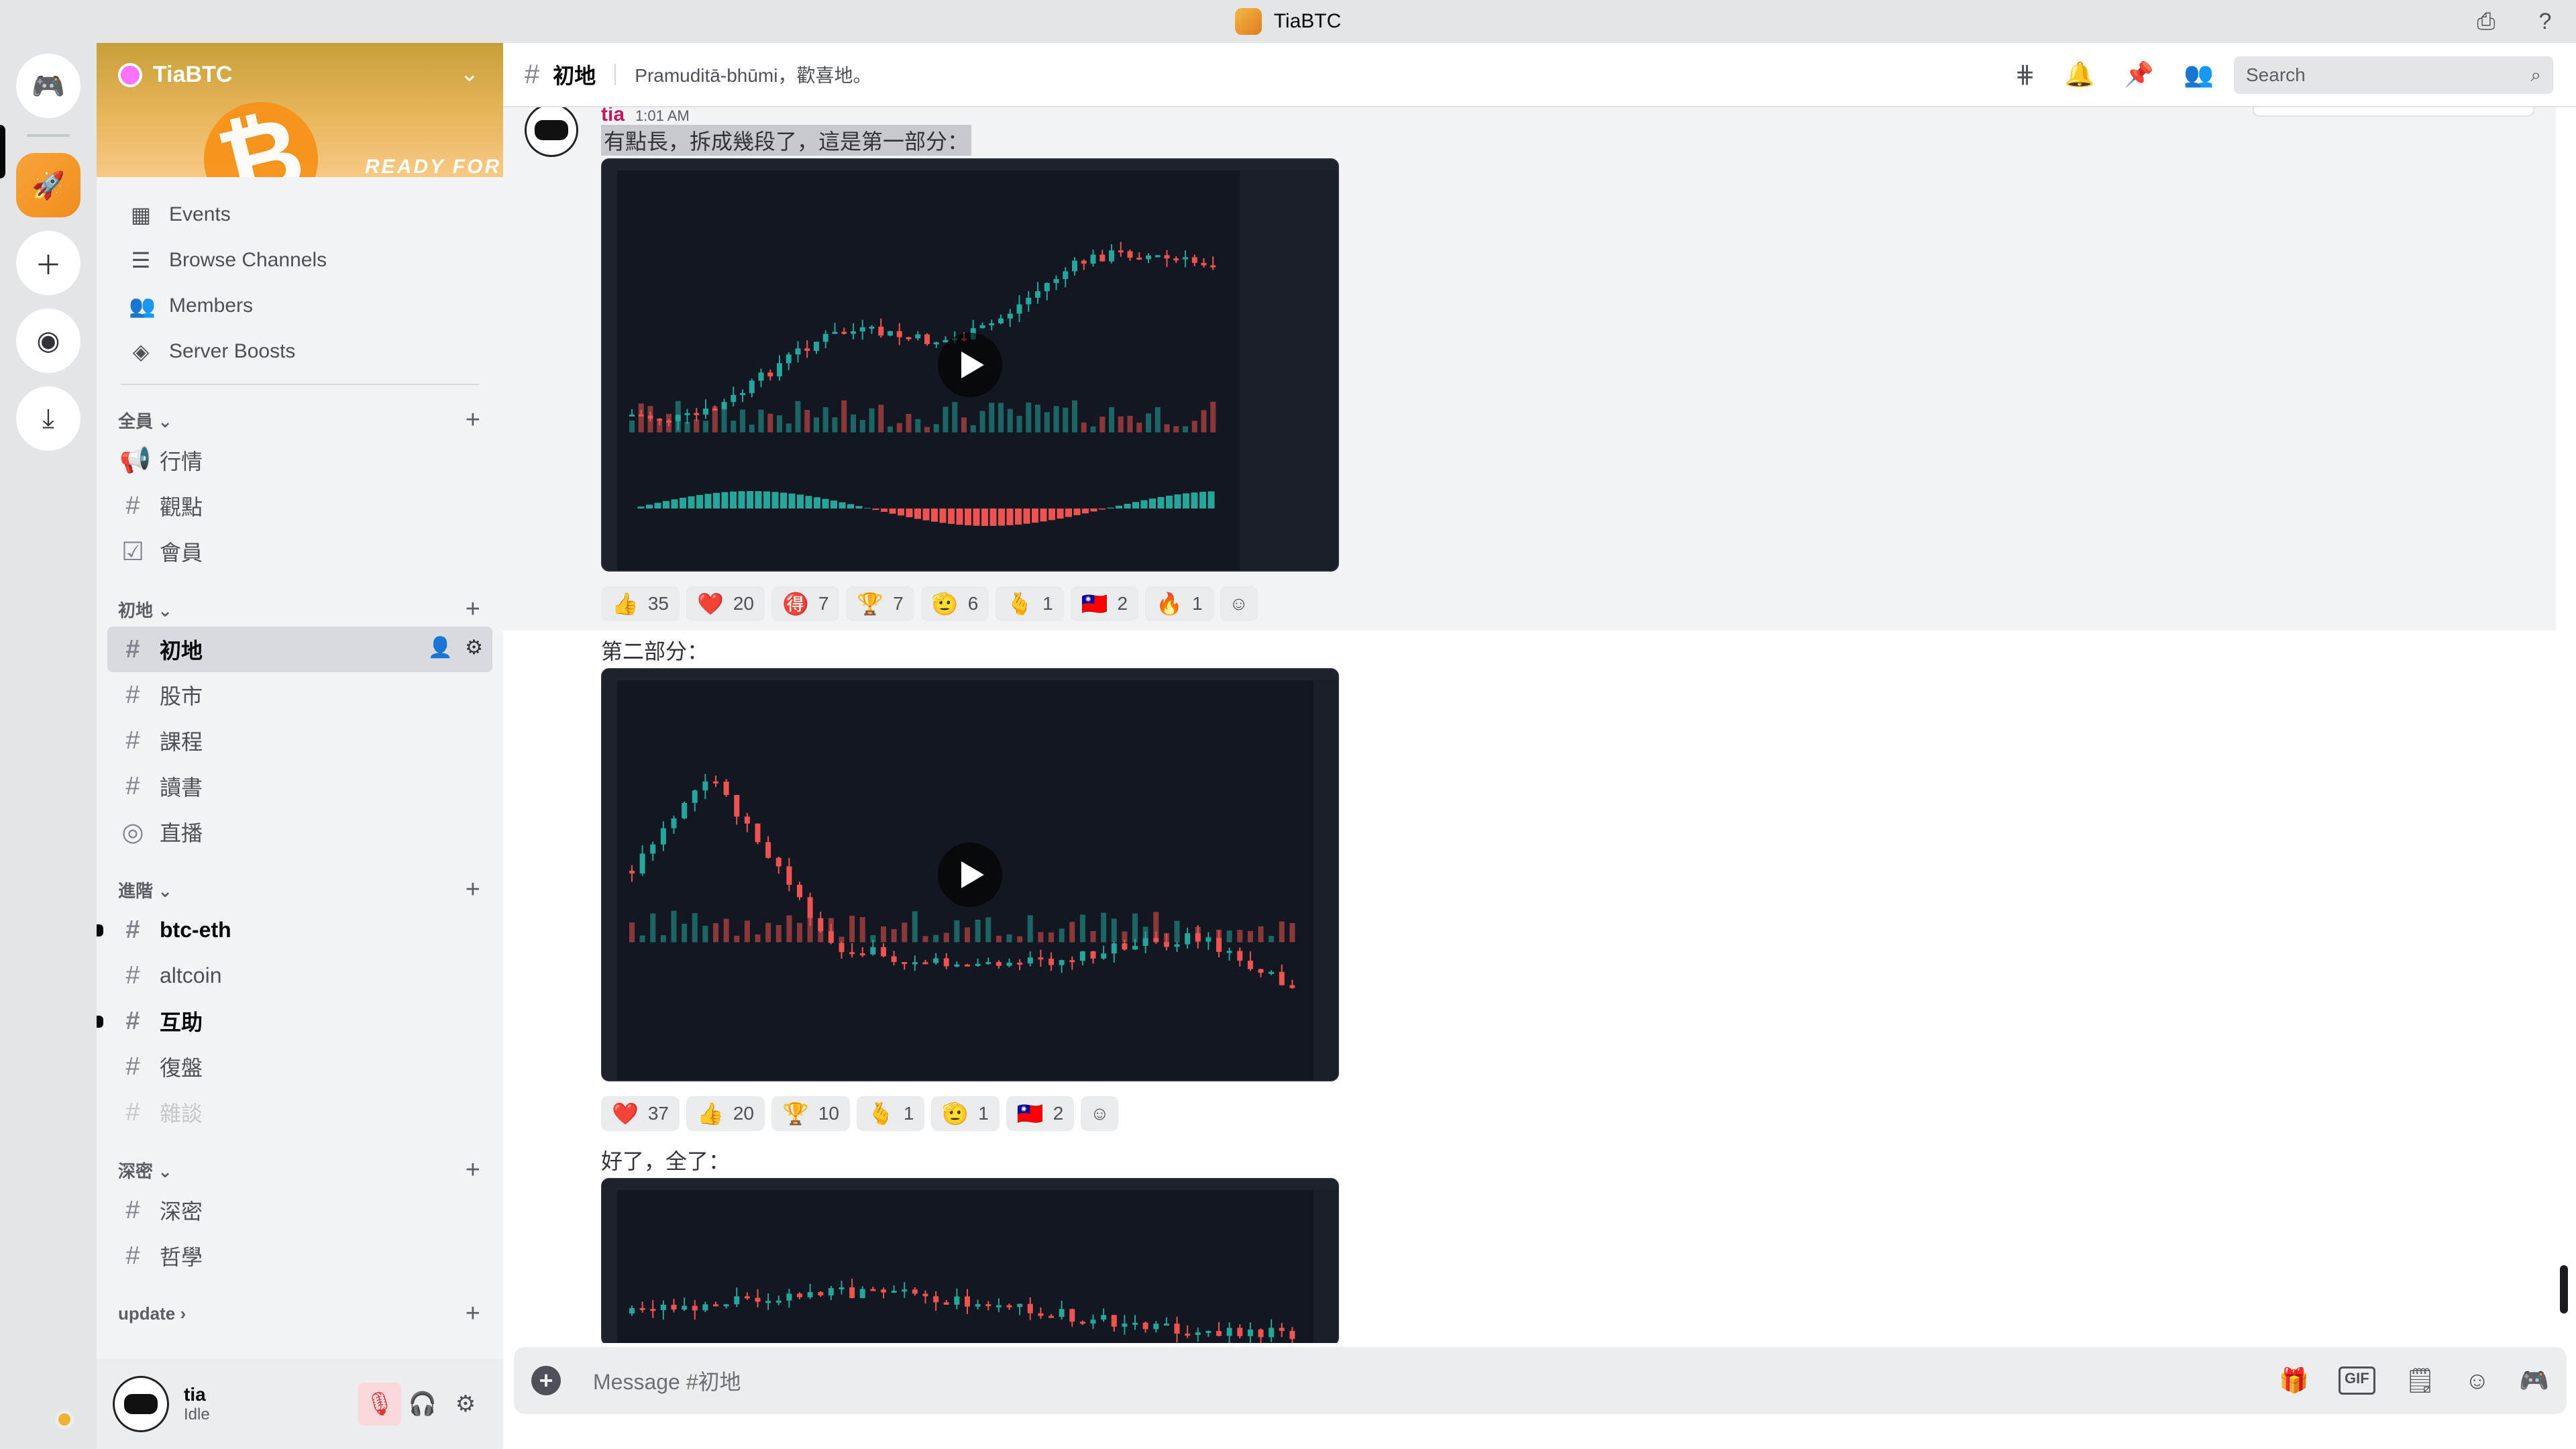 The image size is (2576, 1449). I want to click on chevron-down-icon: ⌄, so click(470, 74).